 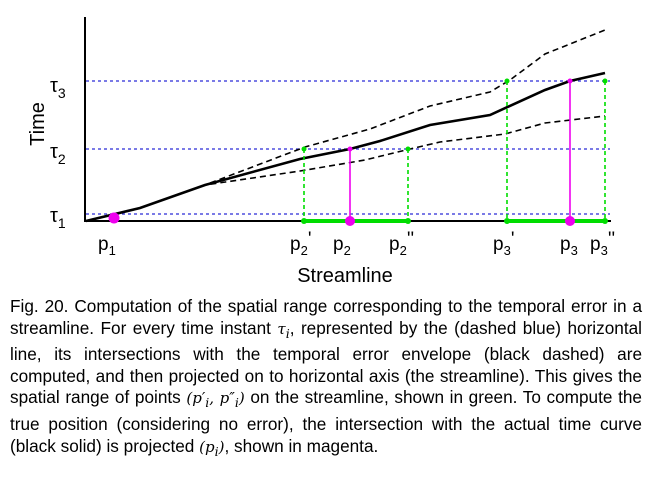 I want to click on caption-text-4: , shown in magenta., so click(x=301, y=445).